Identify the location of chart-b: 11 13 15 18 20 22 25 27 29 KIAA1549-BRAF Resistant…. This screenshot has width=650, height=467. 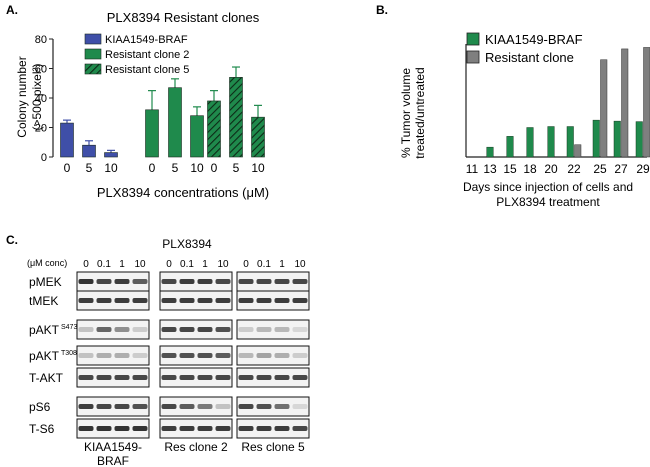
(557, 104).